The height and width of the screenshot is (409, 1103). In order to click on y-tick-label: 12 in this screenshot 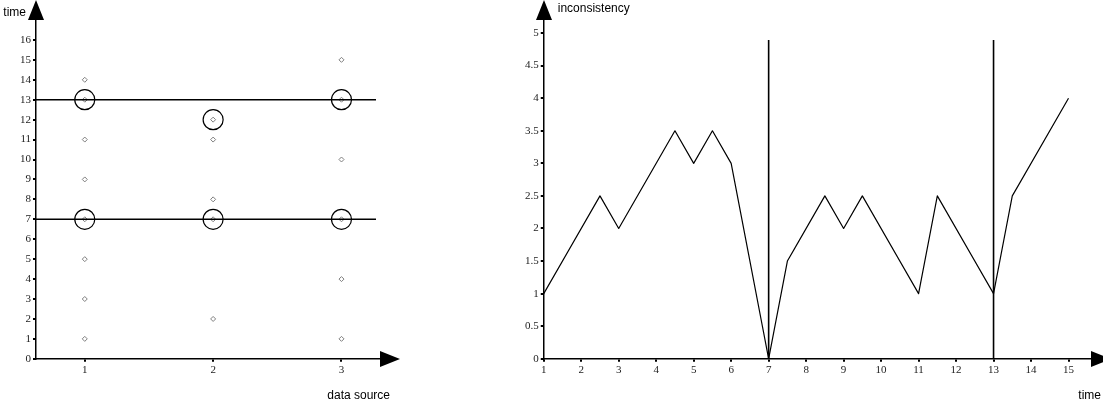, I will do `click(25, 118)`.